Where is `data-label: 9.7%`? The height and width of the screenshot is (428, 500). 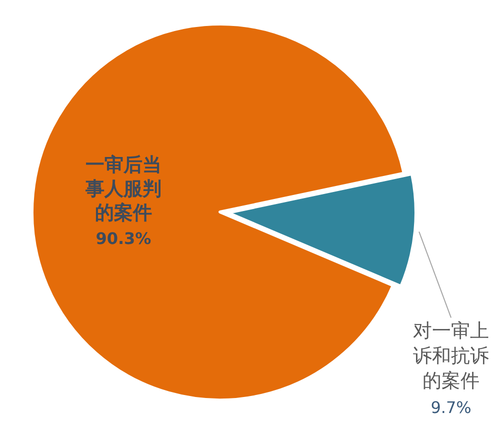 data-label: 9.7% is located at coordinates (451, 408).